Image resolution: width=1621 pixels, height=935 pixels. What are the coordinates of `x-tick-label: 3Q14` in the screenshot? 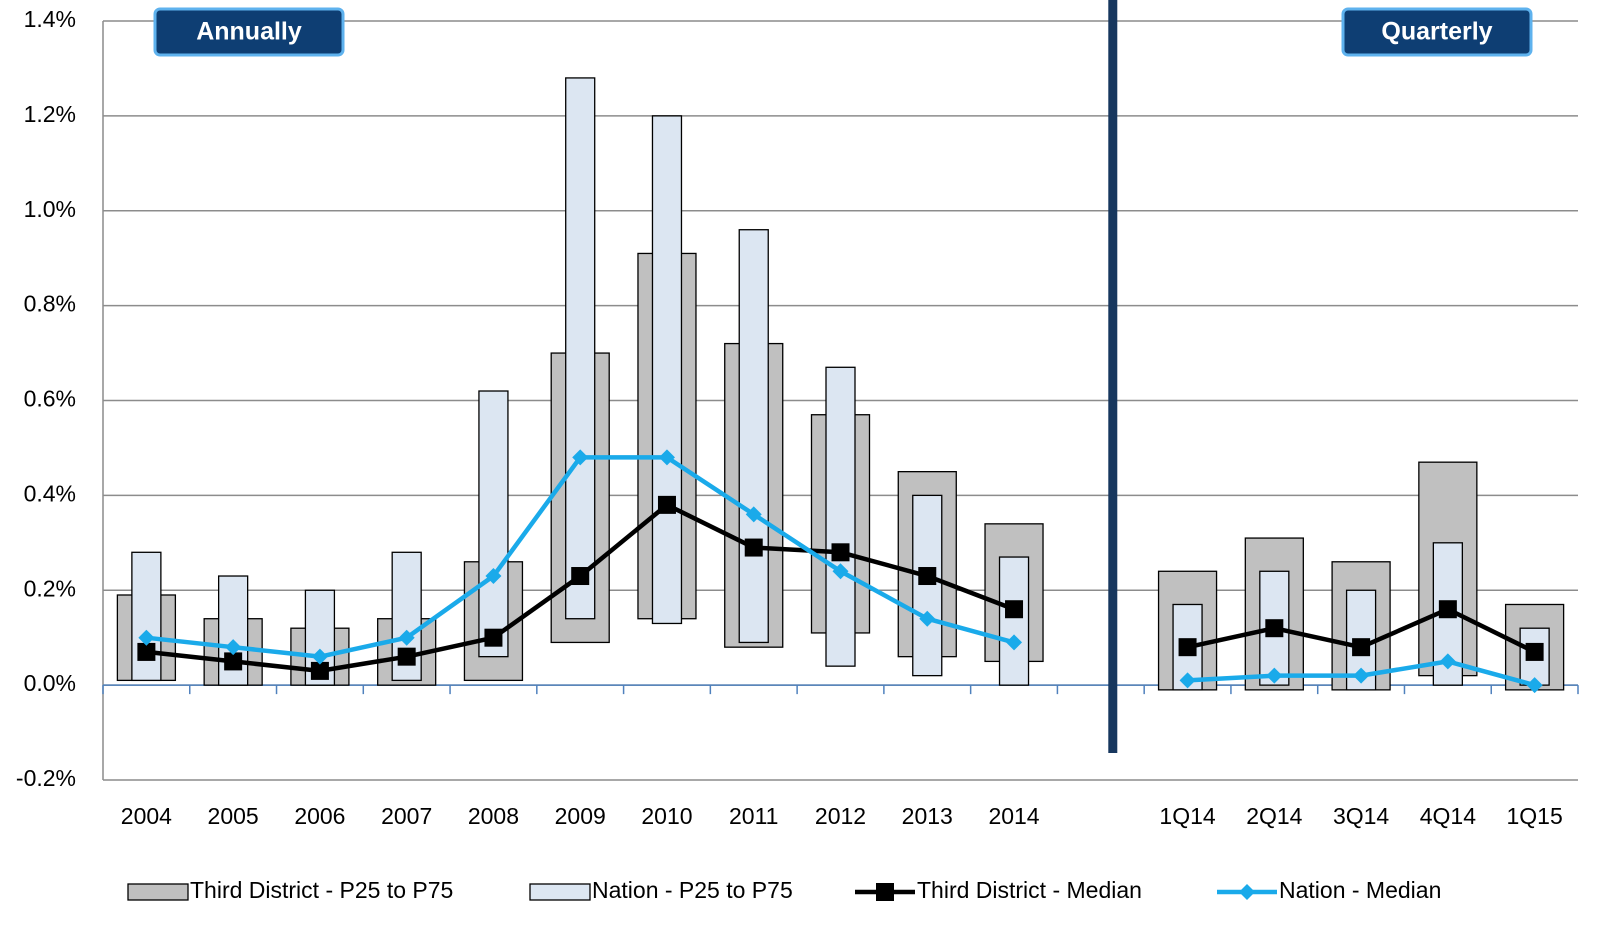 It's located at (1361, 816).